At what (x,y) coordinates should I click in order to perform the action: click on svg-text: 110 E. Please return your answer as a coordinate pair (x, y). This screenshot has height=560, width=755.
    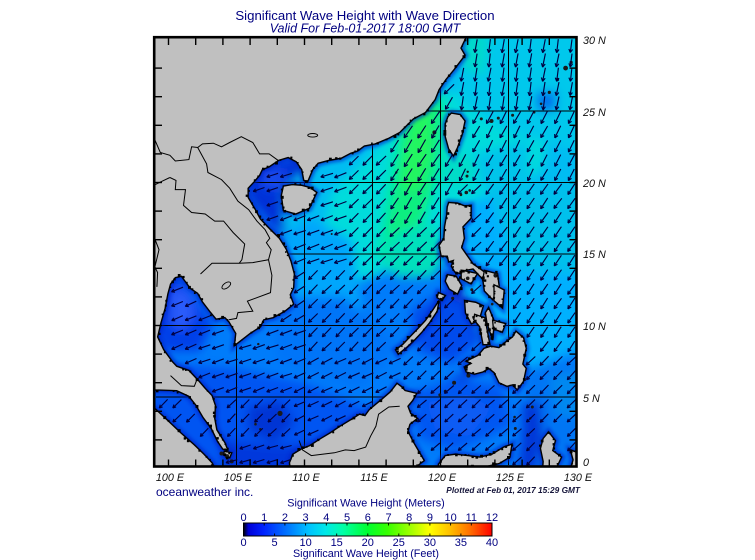
    Looking at the image, I should click on (306, 478).